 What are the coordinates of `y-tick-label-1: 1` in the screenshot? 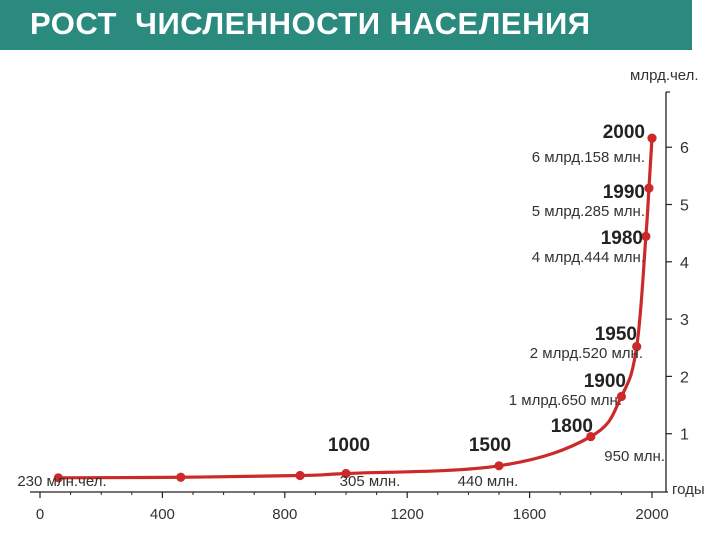 It's located at (684, 435).